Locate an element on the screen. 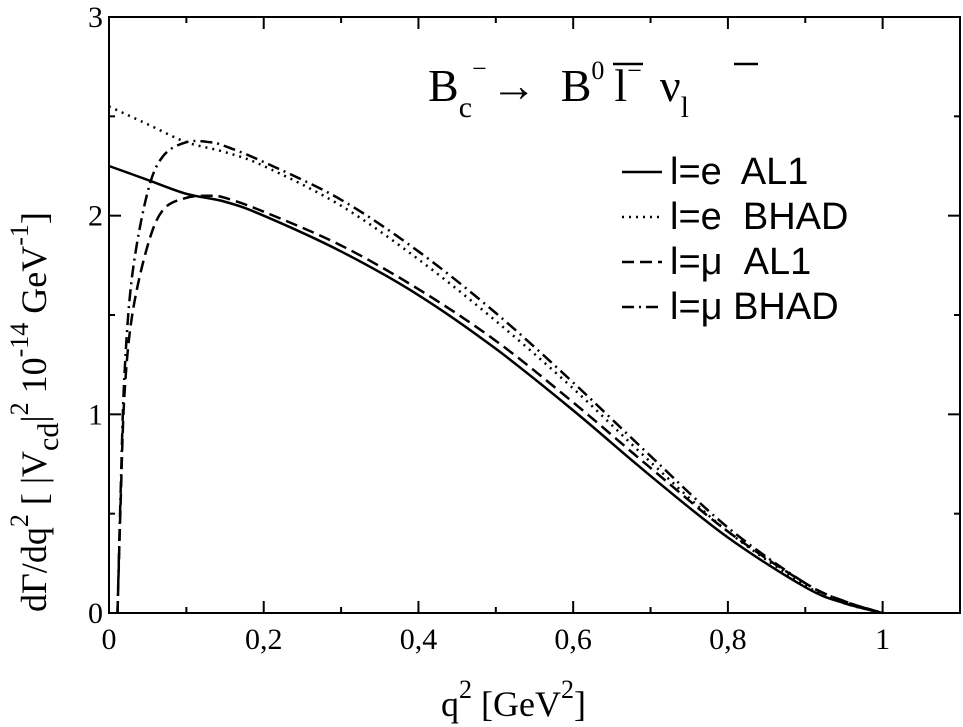  y-tick-label: 0 is located at coordinates (95, 613).